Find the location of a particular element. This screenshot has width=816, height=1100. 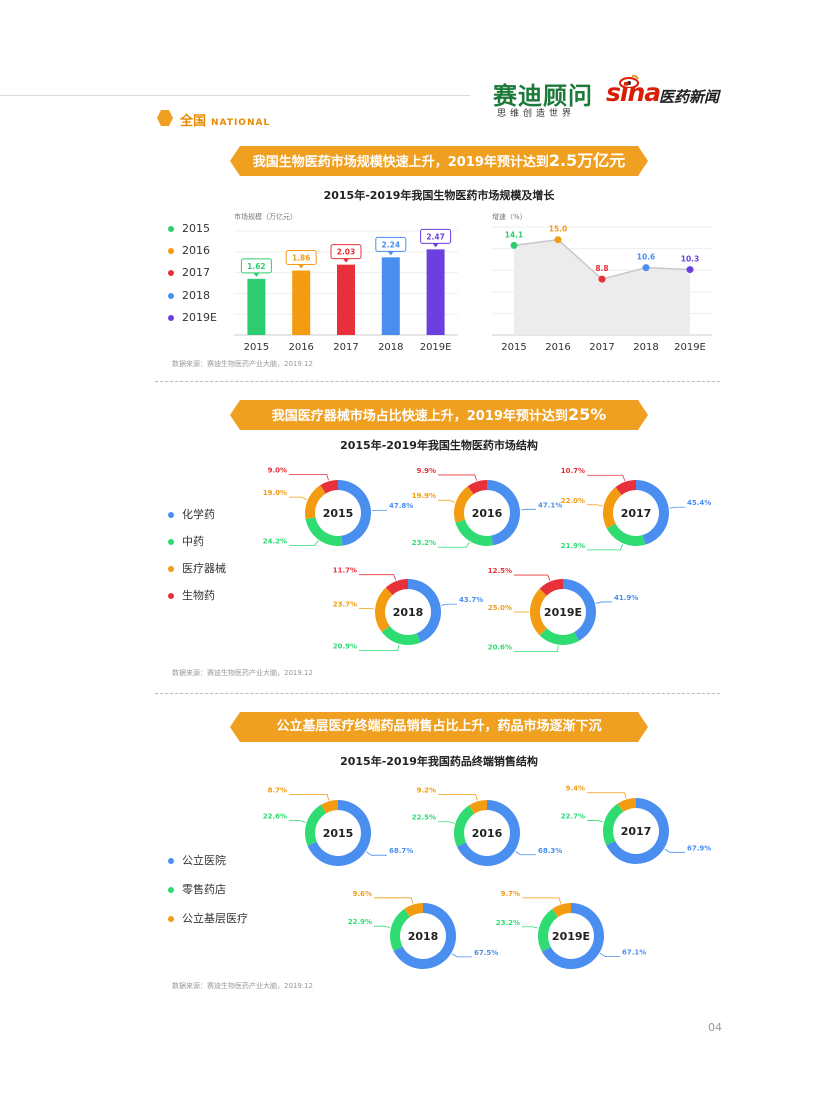

legend-label: 2019E is located at coordinates (199, 317).